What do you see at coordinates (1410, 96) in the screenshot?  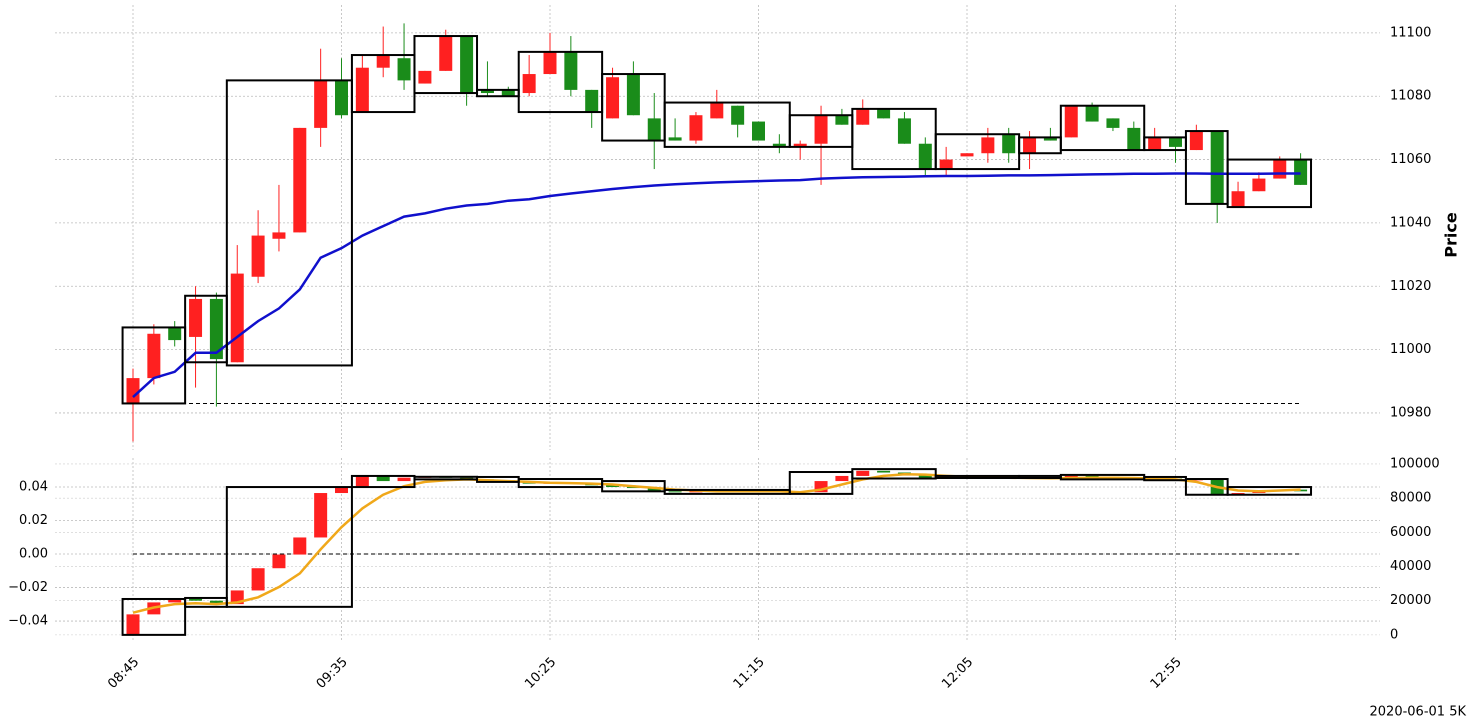 I see `y-tick-label: 11080` at bounding box center [1410, 96].